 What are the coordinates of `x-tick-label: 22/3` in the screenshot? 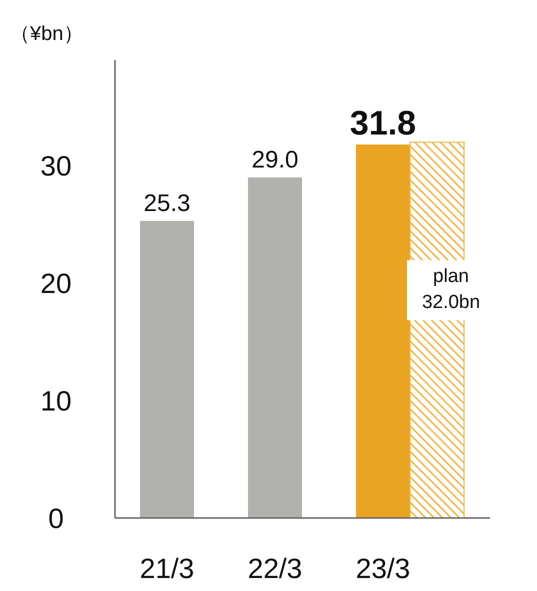 It's located at (275, 568).